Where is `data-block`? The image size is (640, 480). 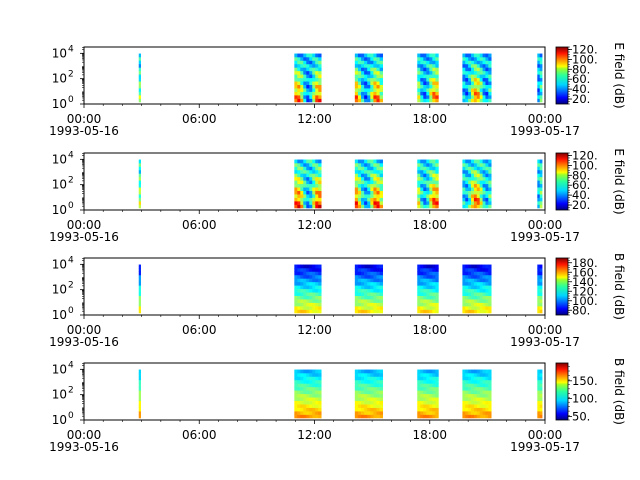
data-block is located at coordinates (477, 394).